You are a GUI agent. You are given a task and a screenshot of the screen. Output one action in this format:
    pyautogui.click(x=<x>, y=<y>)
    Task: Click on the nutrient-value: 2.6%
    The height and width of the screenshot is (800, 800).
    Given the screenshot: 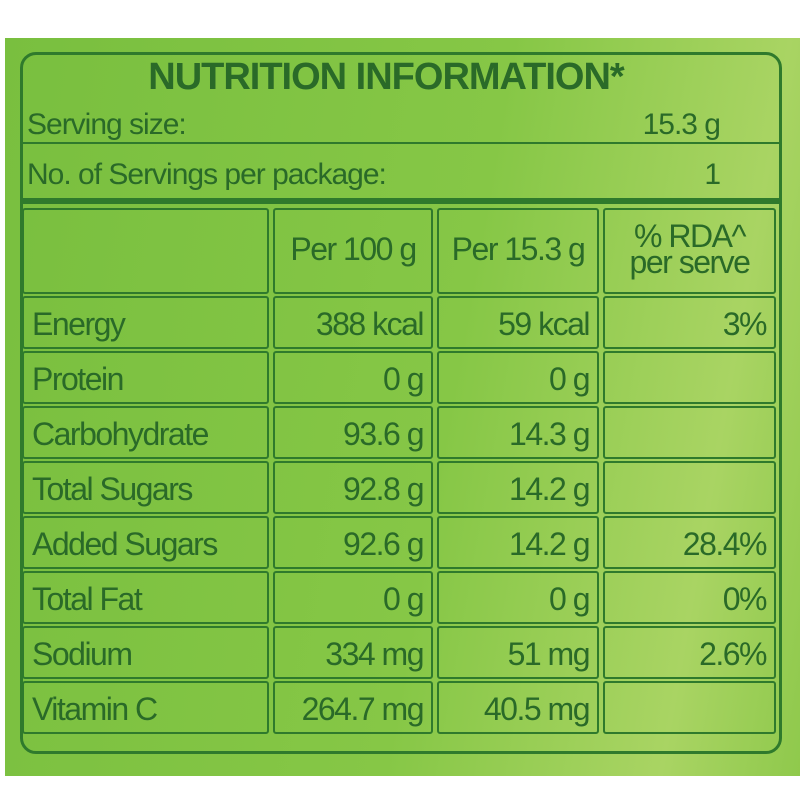 What is the action you would take?
    pyautogui.click(x=689, y=652)
    